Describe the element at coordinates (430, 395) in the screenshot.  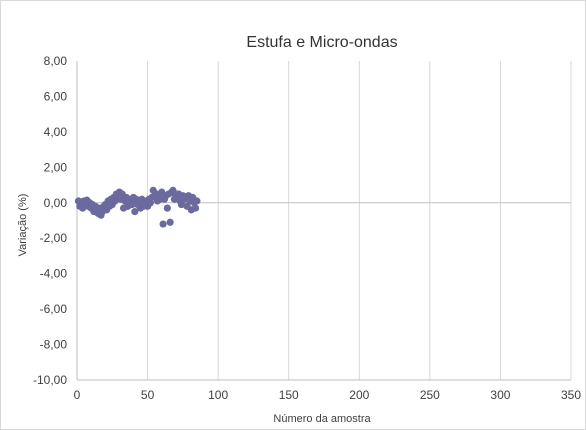
I see `x-tick-label: 250` at that location.